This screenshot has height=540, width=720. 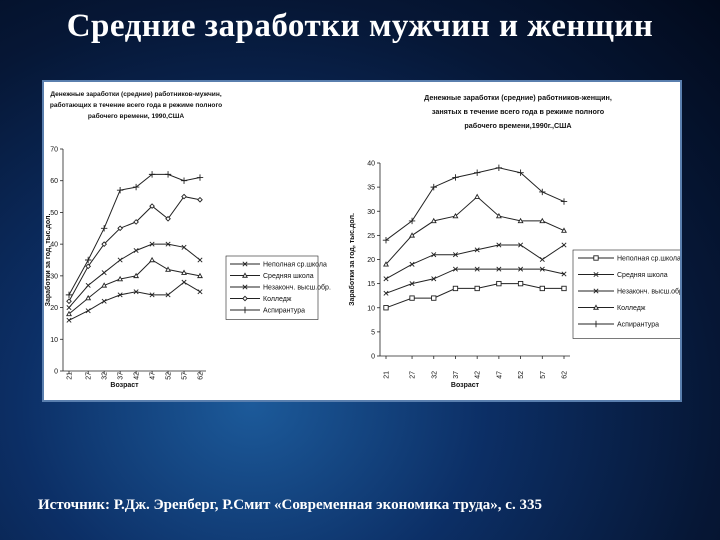 I want to click on legend-label: Аспирантура, so click(x=284, y=311).